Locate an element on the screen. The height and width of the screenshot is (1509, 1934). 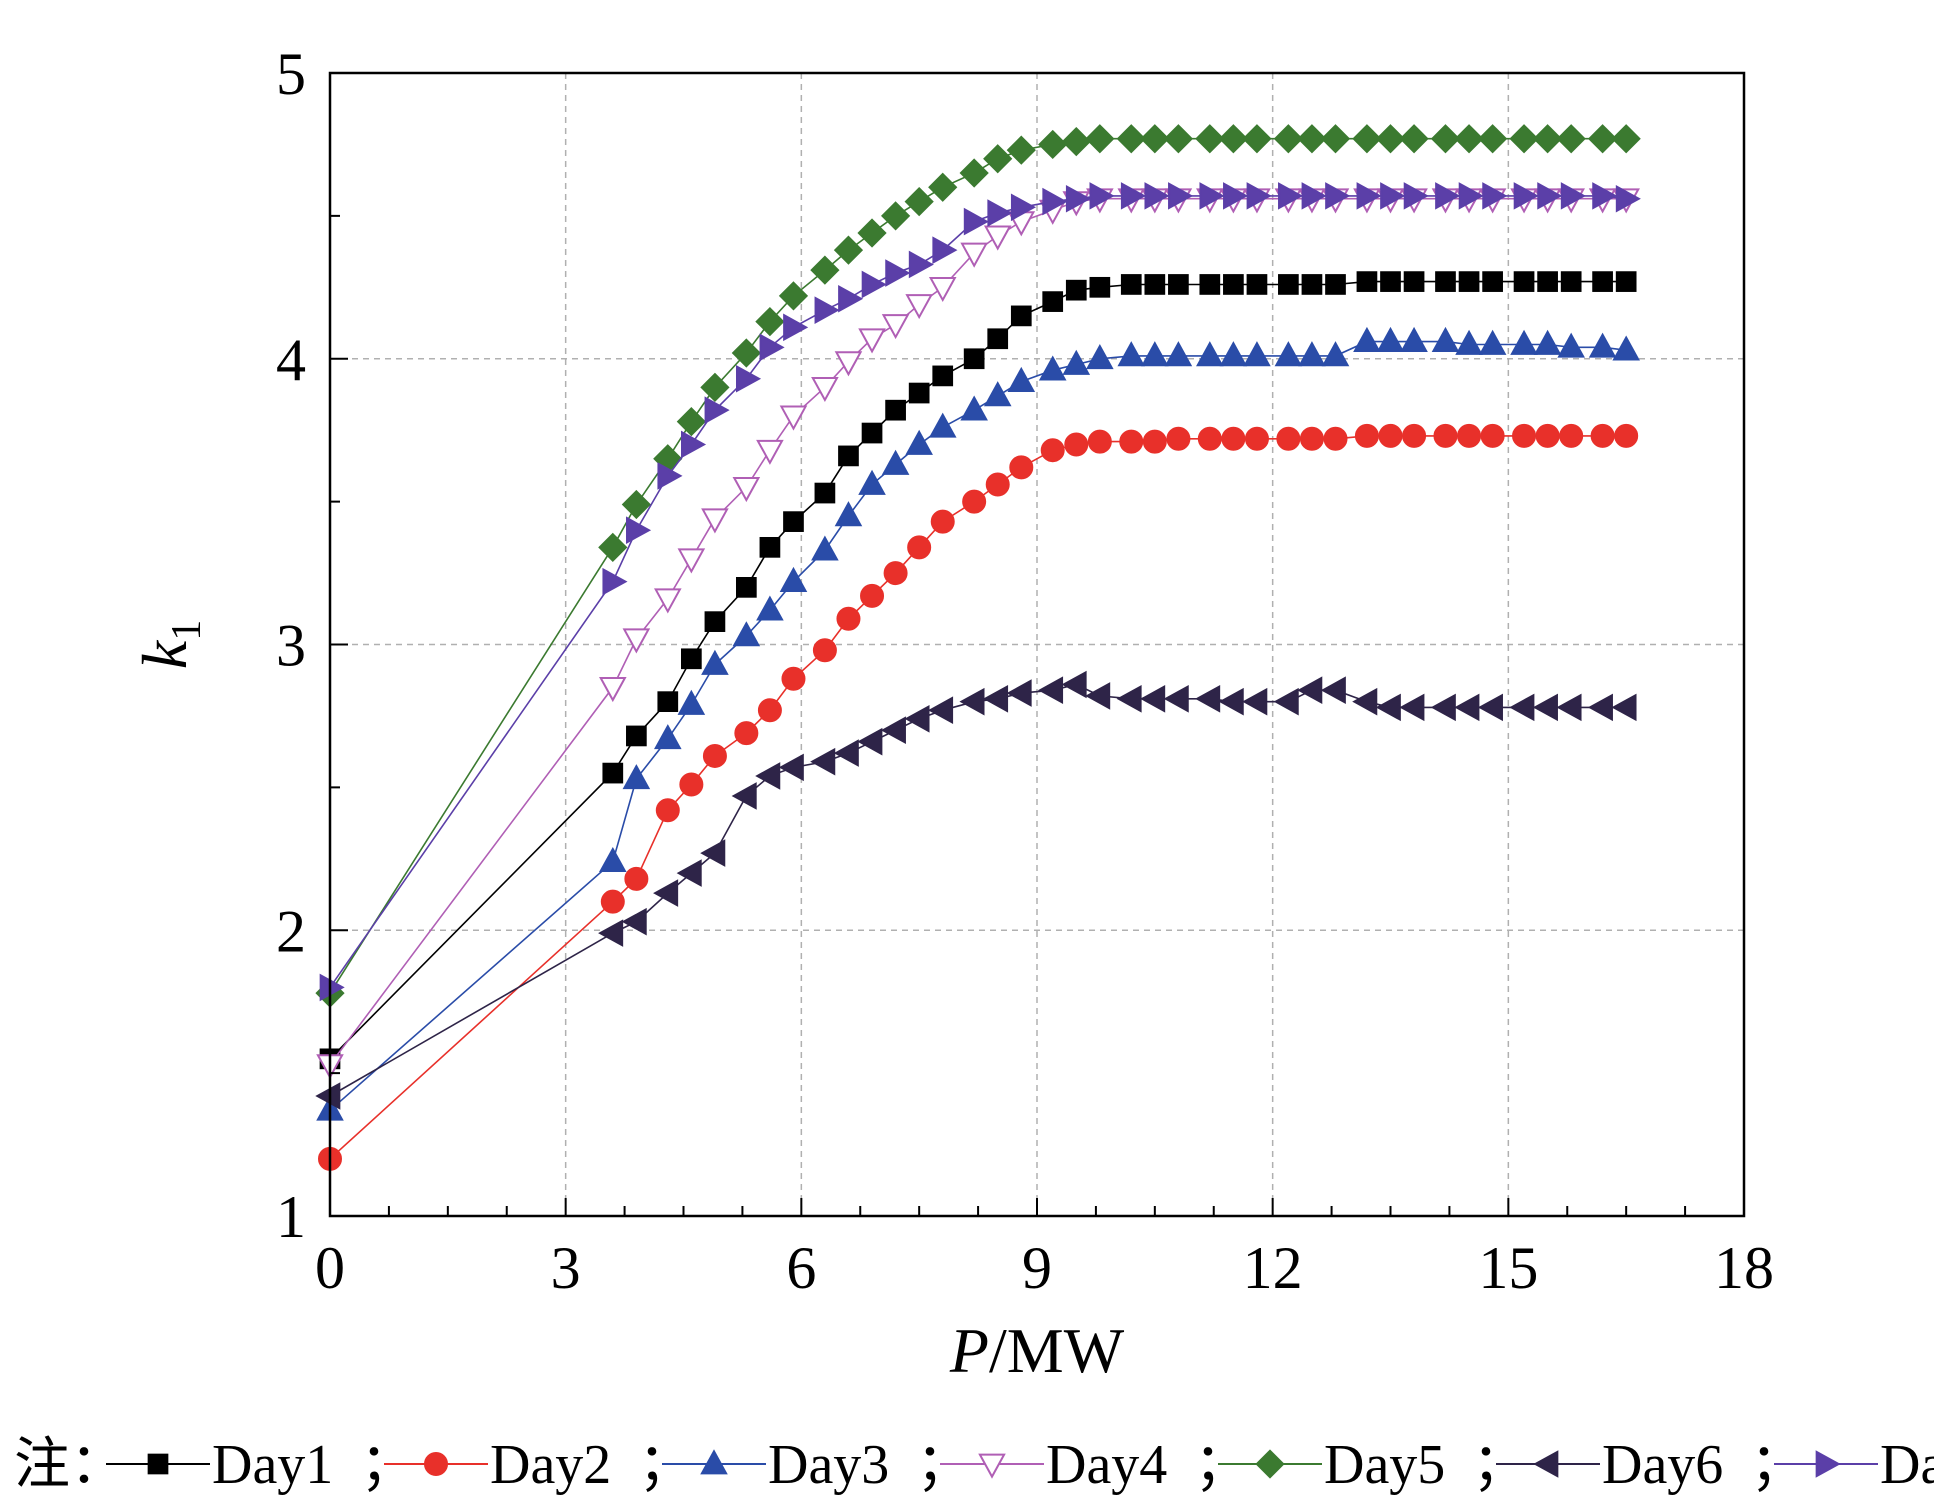
y-tick-label: 2 is located at coordinates (291, 931).